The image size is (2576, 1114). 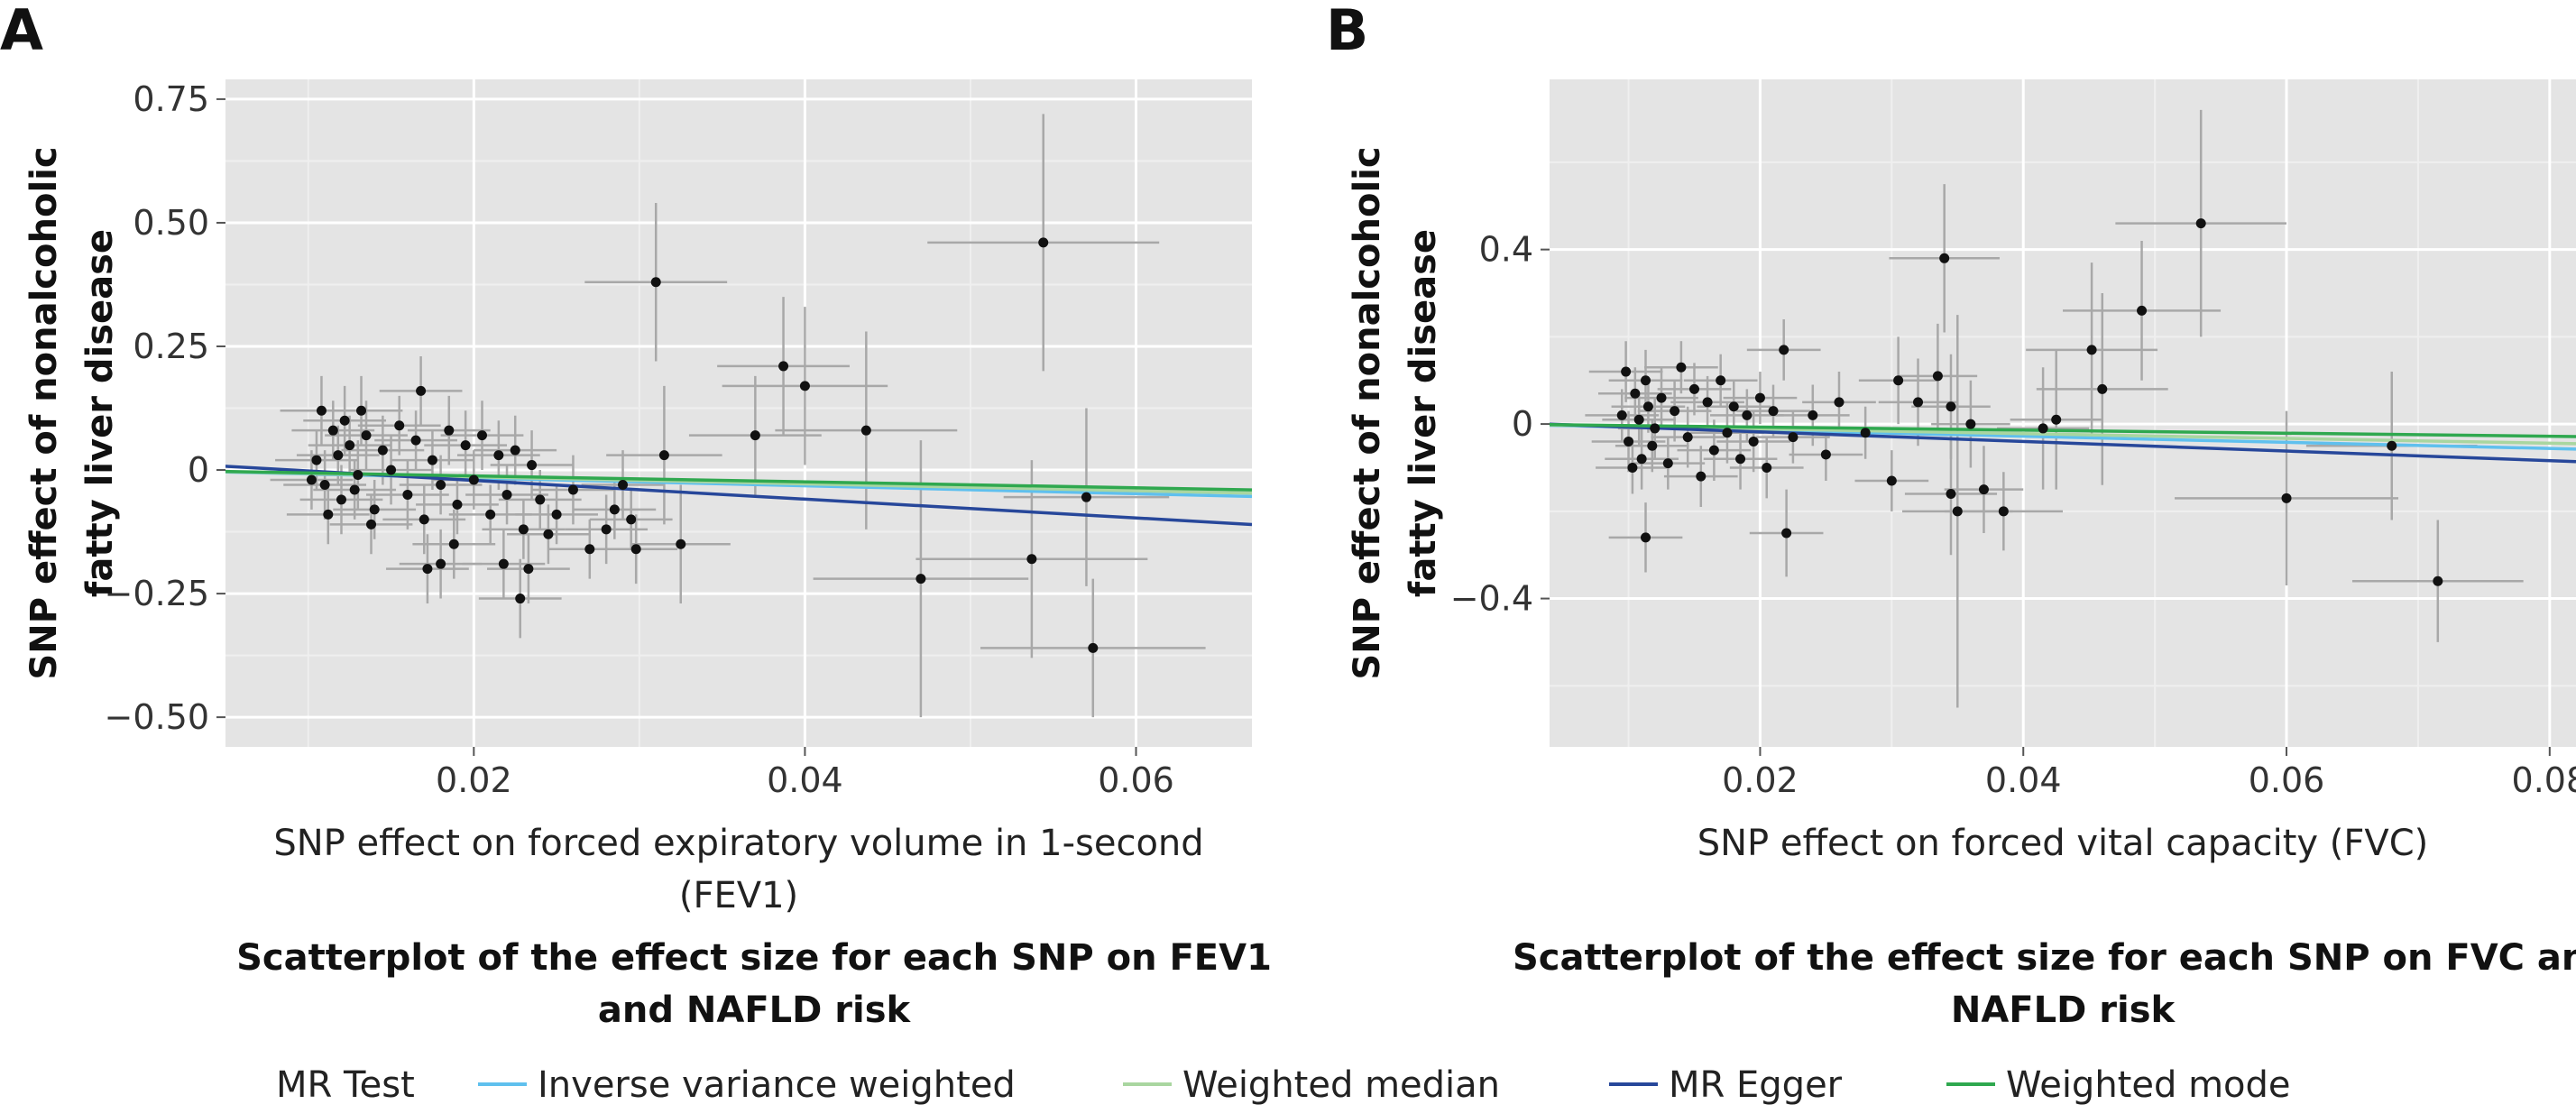 I want to click on legend-label: MR Egger, so click(x=1756, y=1085).